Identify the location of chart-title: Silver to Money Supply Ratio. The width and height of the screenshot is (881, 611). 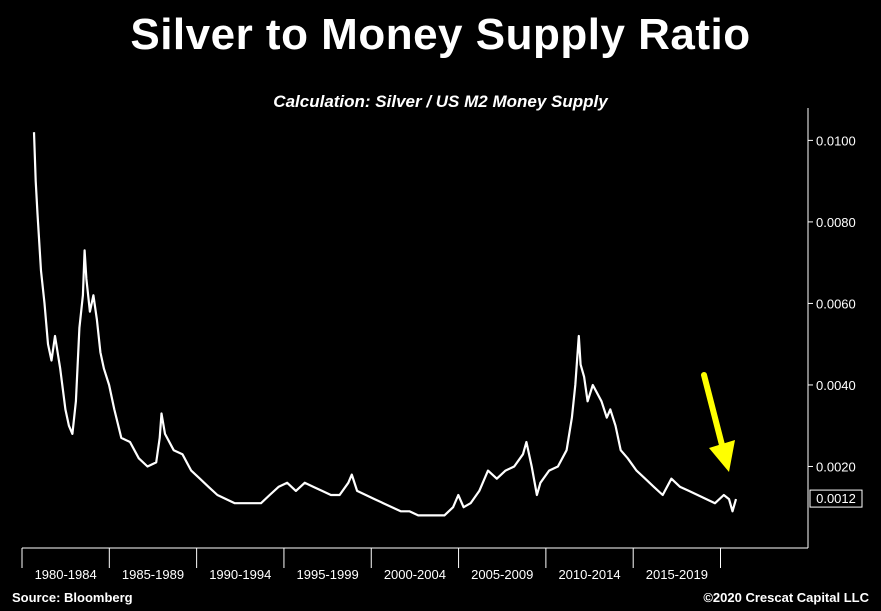
(440, 34).